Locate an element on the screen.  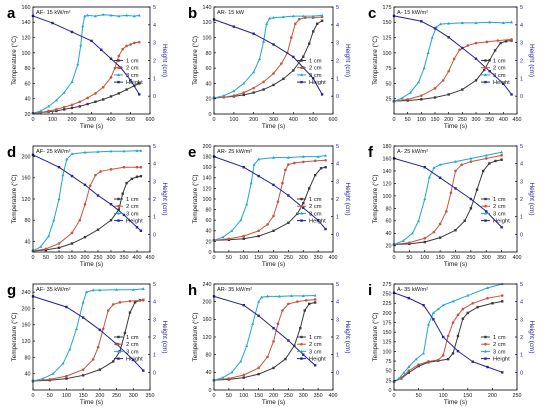
y2-tick-label: 5 is located at coordinates (154, 285).